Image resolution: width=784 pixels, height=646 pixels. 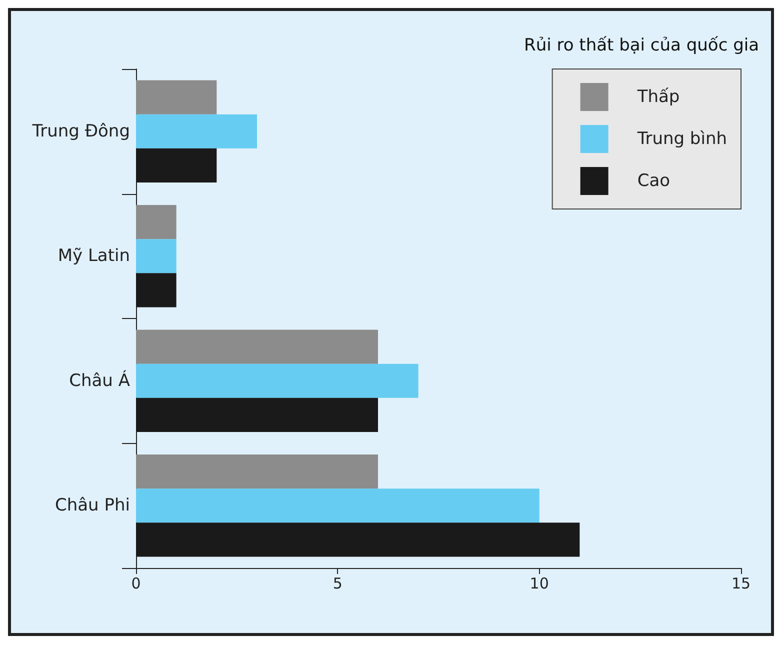 What do you see at coordinates (337, 583) in the screenshot?
I see `x-tick-label: 5` at bounding box center [337, 583].